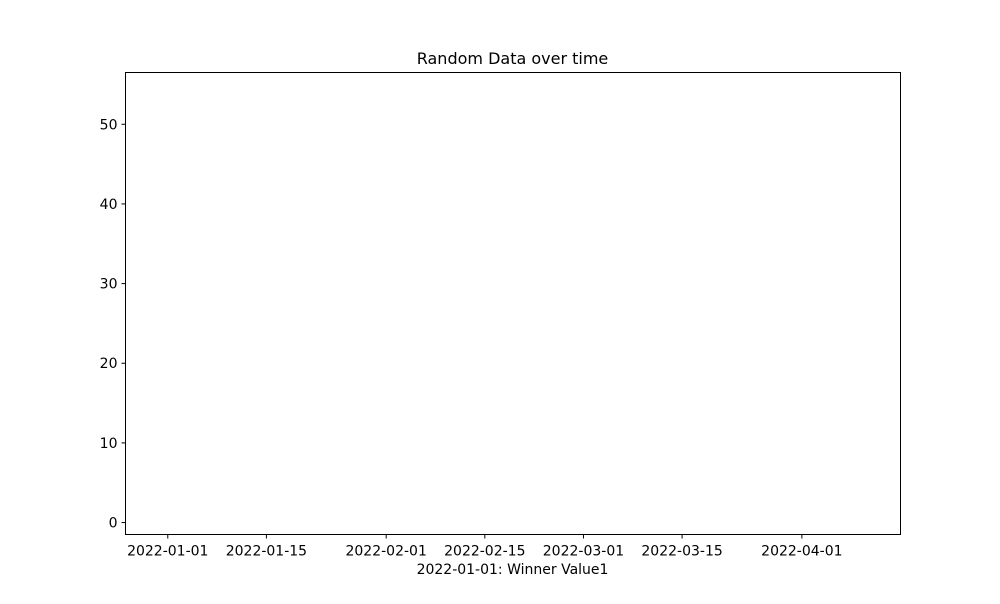  Describe the element at coordinates (583, 552) in the screenshot. I see `x-tick-label: 2022-03-01` at that location.